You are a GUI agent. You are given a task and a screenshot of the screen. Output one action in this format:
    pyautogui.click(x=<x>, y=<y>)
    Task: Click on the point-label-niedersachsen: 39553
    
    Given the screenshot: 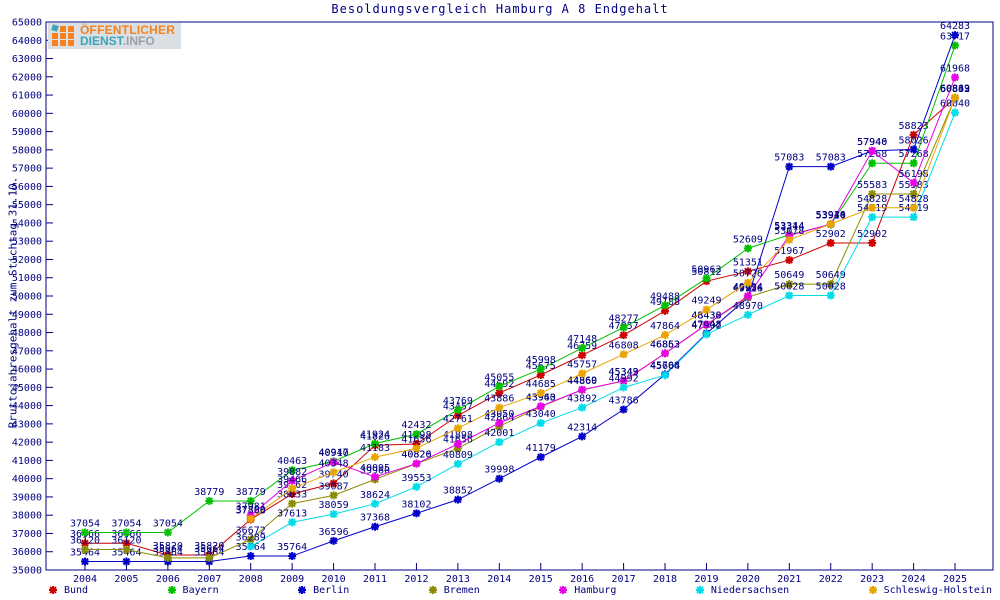 What is the action you would take?
    pyautogui.click(x=416, y=478)
    